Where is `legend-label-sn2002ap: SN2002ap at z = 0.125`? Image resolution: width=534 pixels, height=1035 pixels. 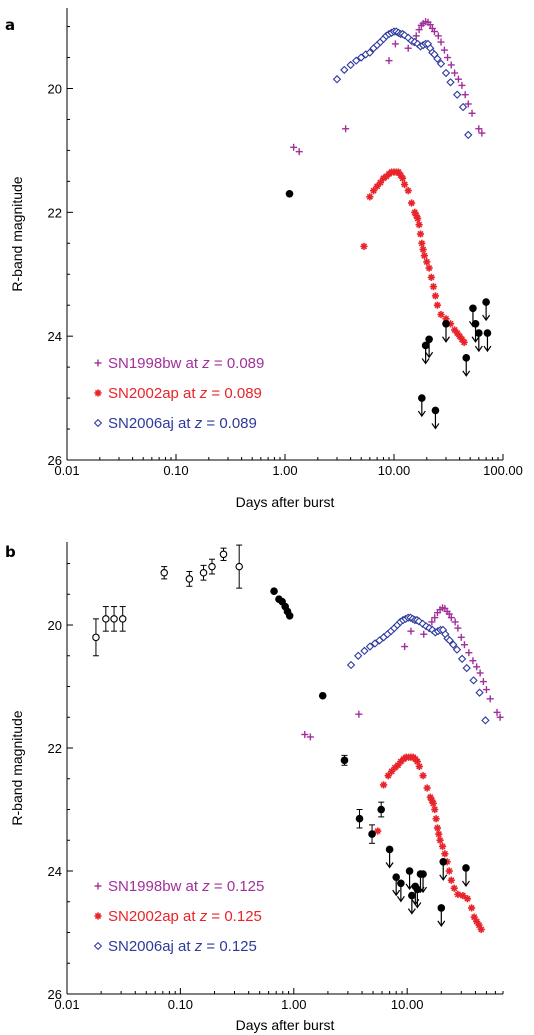 legend-label-sn2002ap: SN2002ap at z = 0.125 is located at coordinates (185, 916).